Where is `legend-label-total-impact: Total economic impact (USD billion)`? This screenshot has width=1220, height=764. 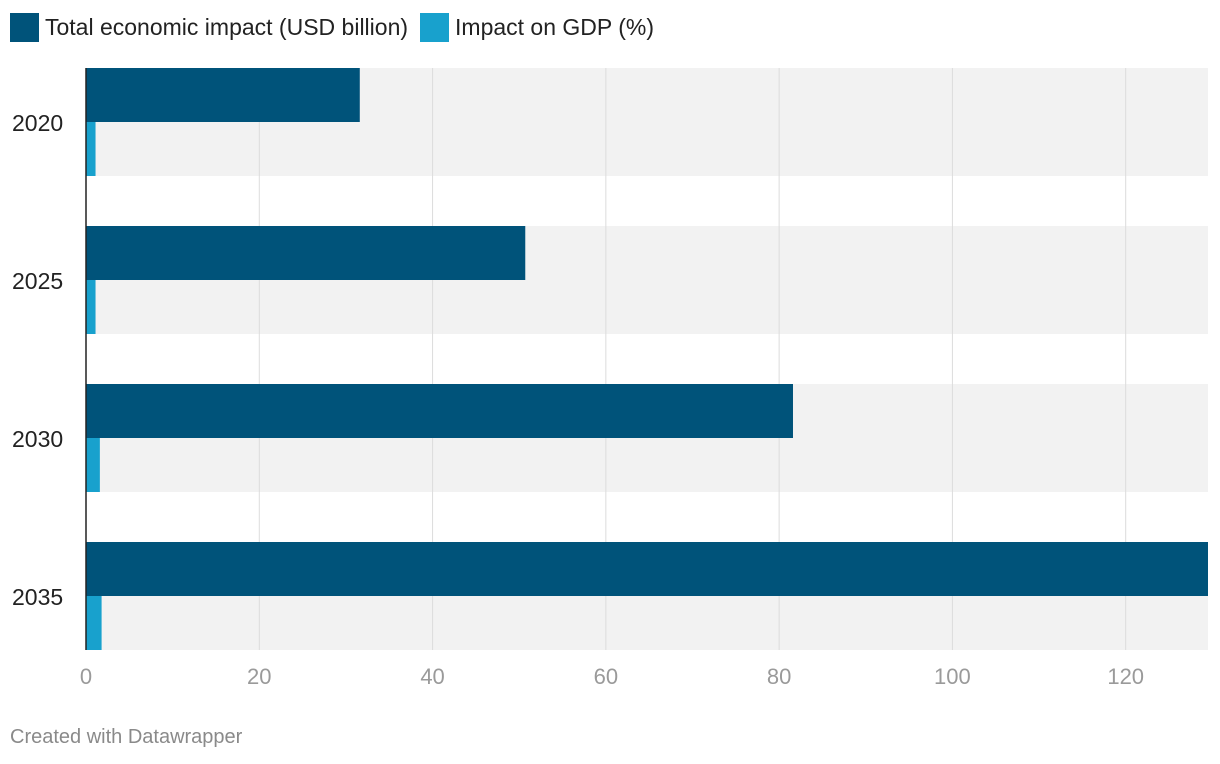 legend-label-total-impact: Total economic impact (USD billion) is located at coordinates (227, 26).